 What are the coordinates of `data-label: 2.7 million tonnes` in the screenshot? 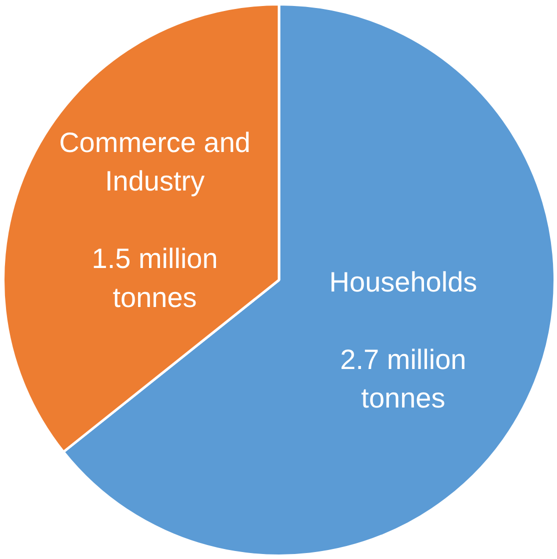 It's located at (403, 379).